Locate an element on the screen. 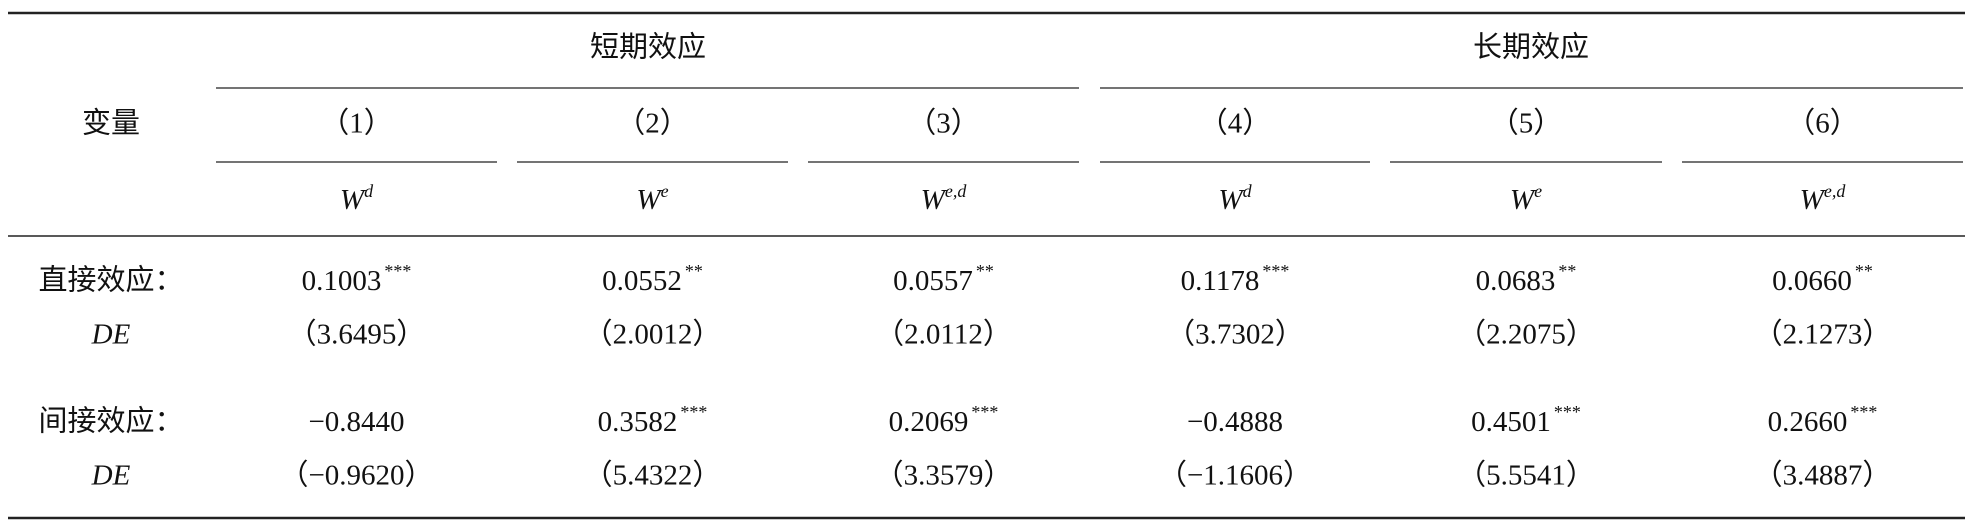 The height and width of the screenshot is (527, 1971). coefficient: 0.0557 ** is located at coordinates (943, 279).